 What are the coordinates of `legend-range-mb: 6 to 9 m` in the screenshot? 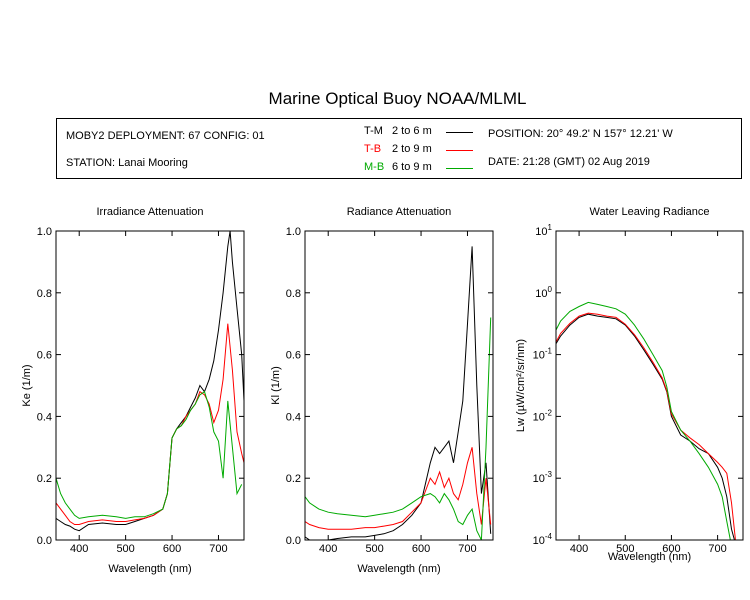 It's located at (412, 167).